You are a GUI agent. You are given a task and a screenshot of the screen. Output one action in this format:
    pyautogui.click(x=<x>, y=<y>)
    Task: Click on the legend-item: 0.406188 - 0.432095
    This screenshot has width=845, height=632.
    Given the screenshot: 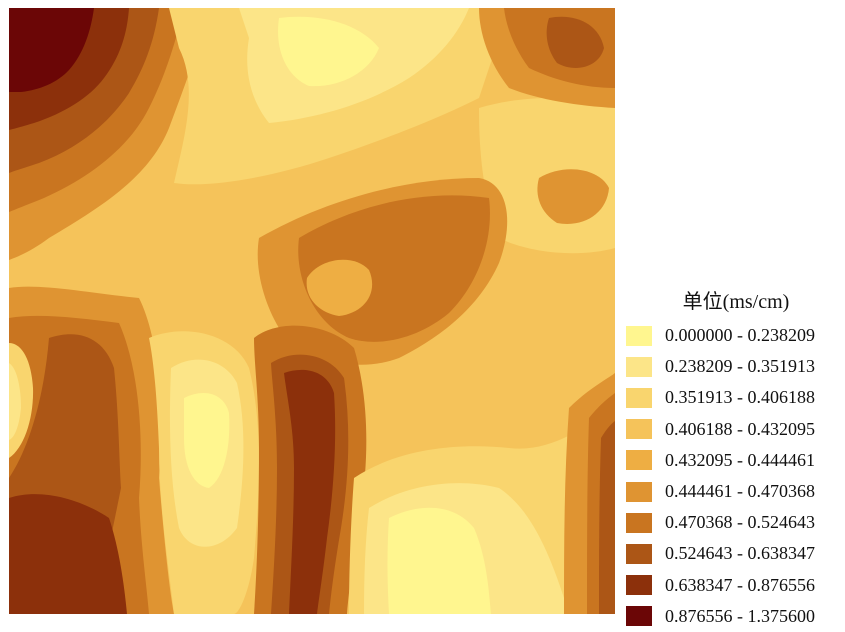 What is the action you would take?
    pyautogui.click(x=732, y=429)
    